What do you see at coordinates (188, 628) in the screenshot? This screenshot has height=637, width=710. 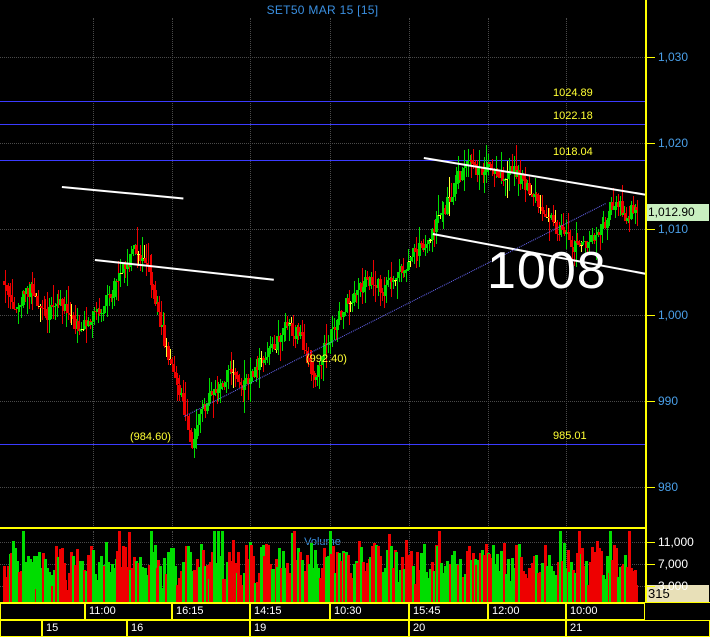 I see `date-axis-cell: 16` at bounding box center [188, 628].